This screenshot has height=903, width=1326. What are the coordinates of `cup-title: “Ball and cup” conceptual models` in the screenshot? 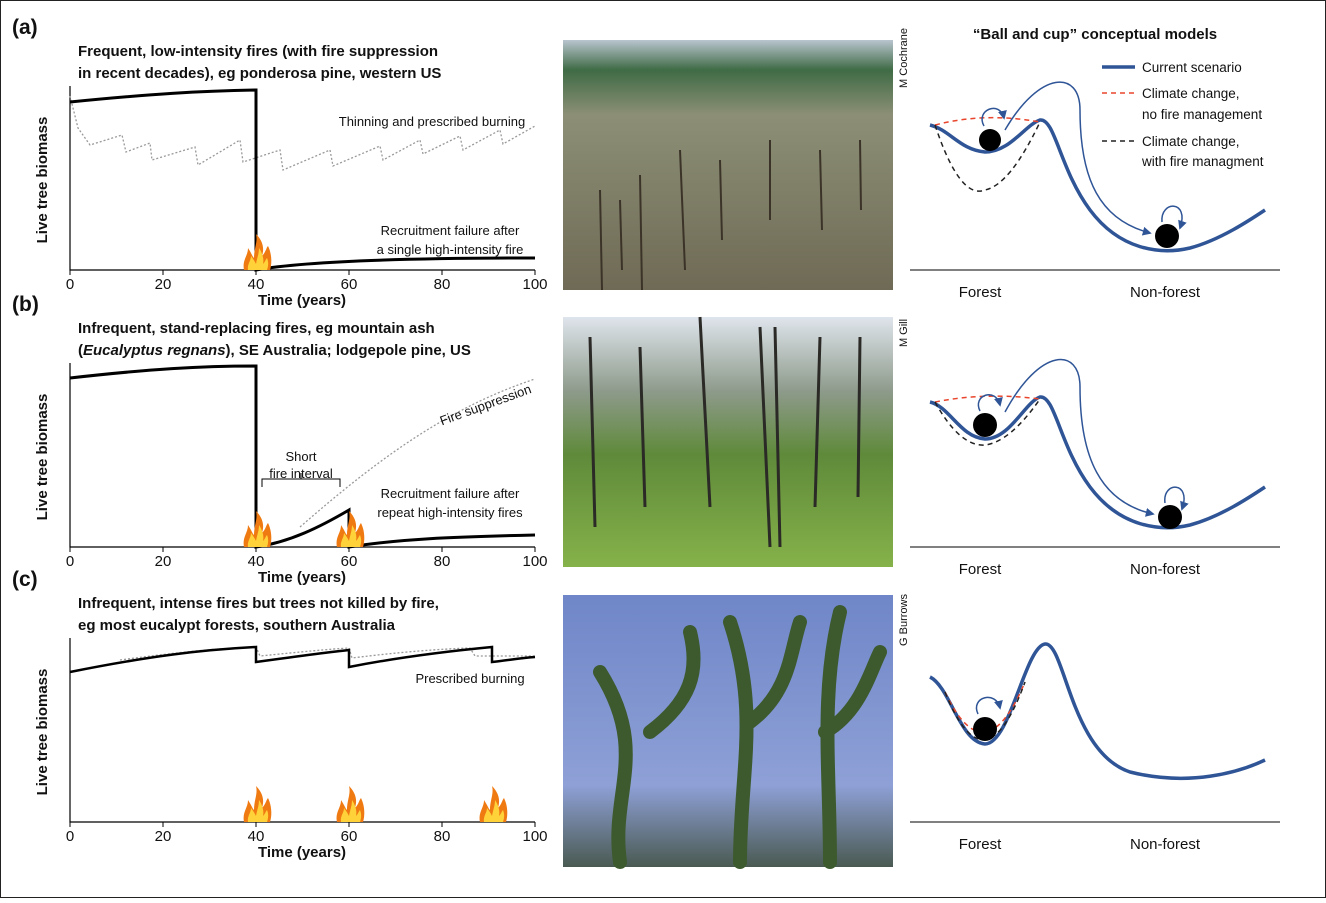 It's located at (1095, 34).